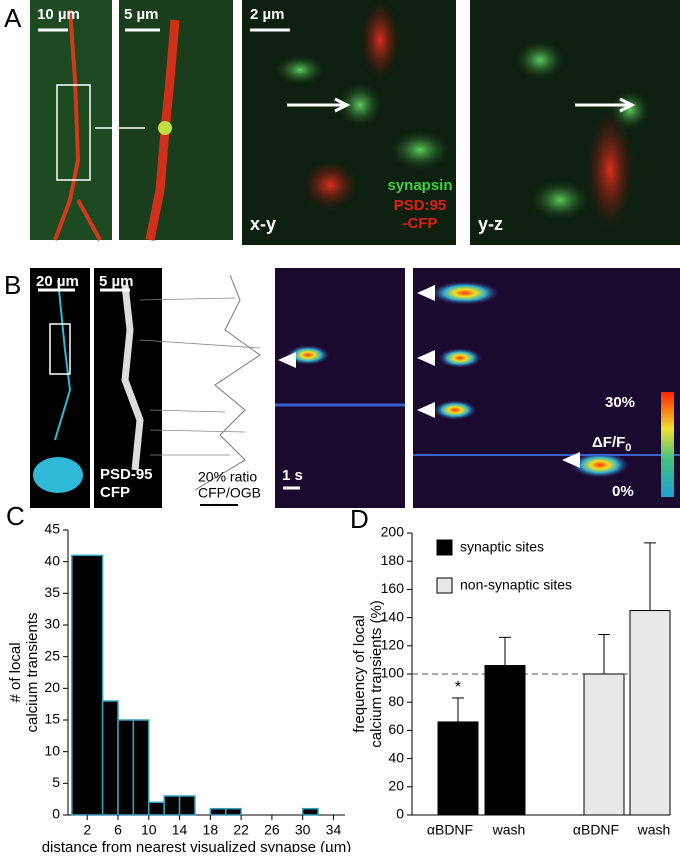  What do you see at coordinates (52, 750) in the screenshot?
I see `y-tick-label: 10` at bounding box center [52, 750].